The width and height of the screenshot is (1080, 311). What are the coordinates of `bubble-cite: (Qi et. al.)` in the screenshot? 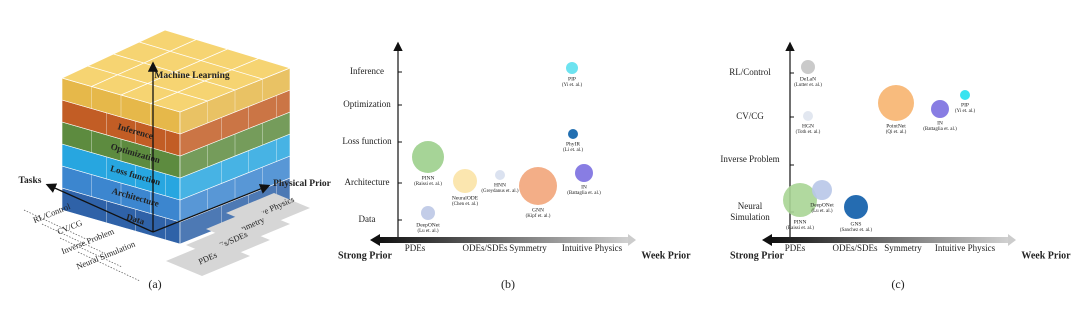 It's located at (896, 132).